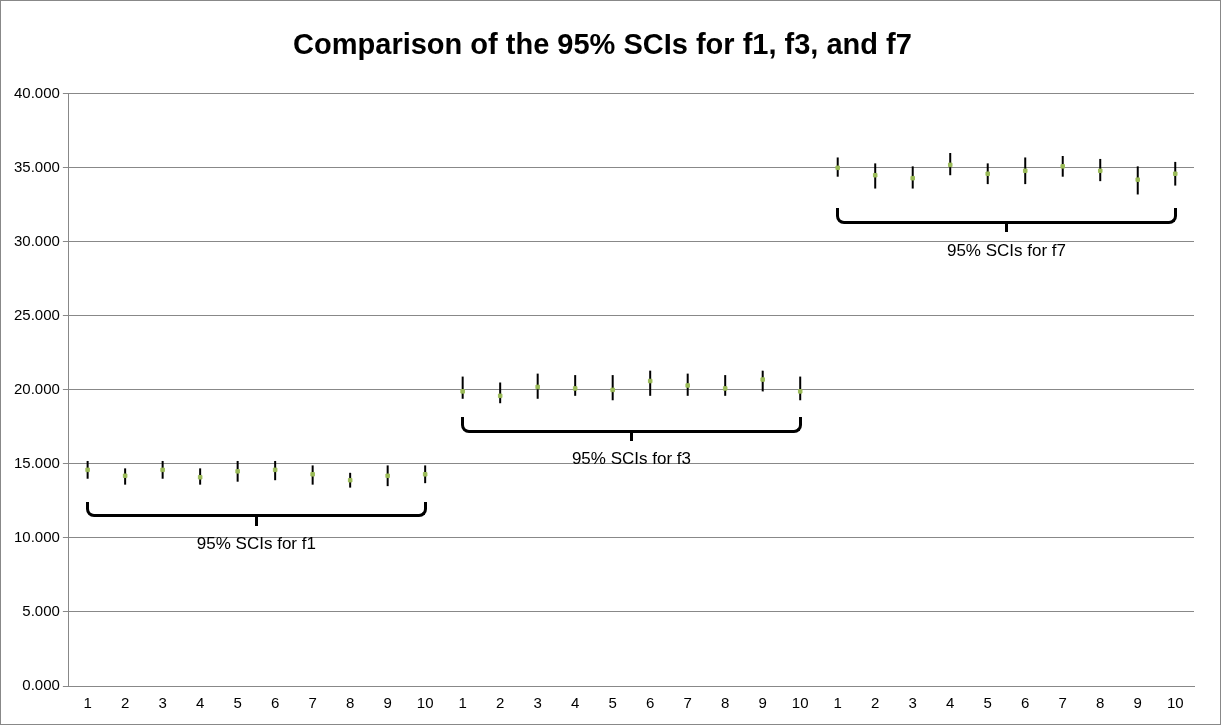  Describe the element at coordinates (1006, 250) in the screenshot. I see `annotation: 95% SCIs for f7` at that location.